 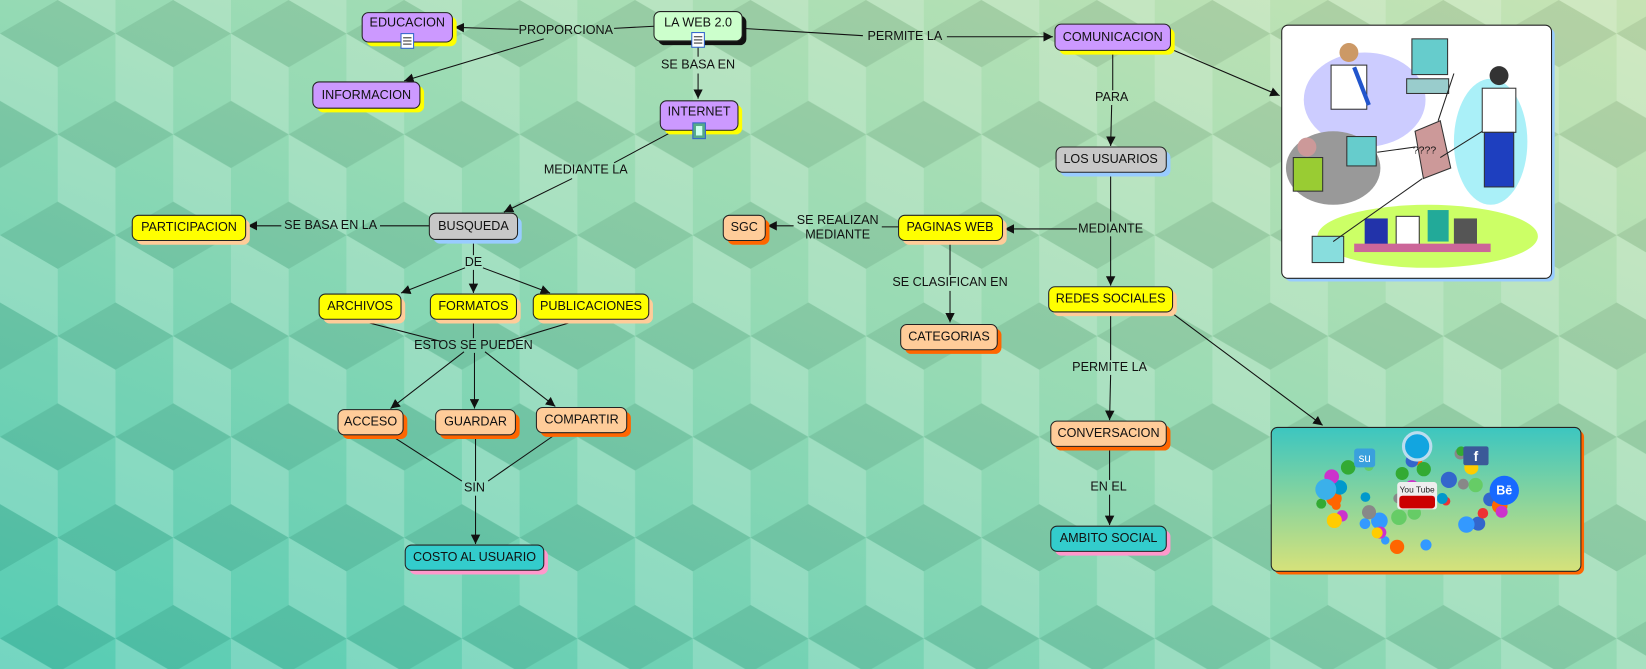 What do you see at coordinates (473, 345) in the screenshot?
I see `link-label: ESTOS SE PUEDEN` at bounding box center [473, 345].